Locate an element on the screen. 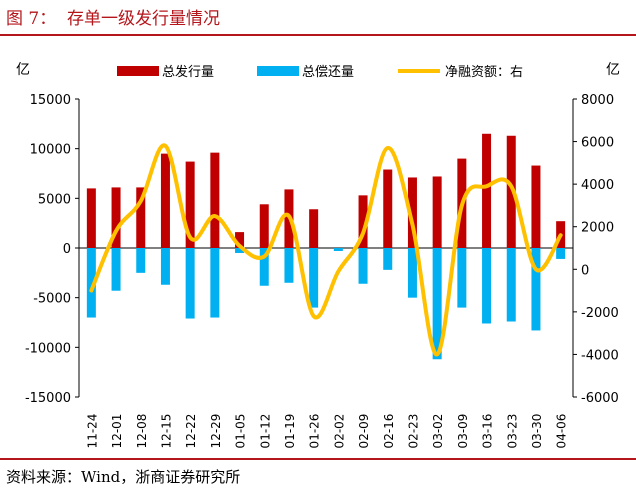  x-tick-label: 02-16 is located at coordinates (389, 431).